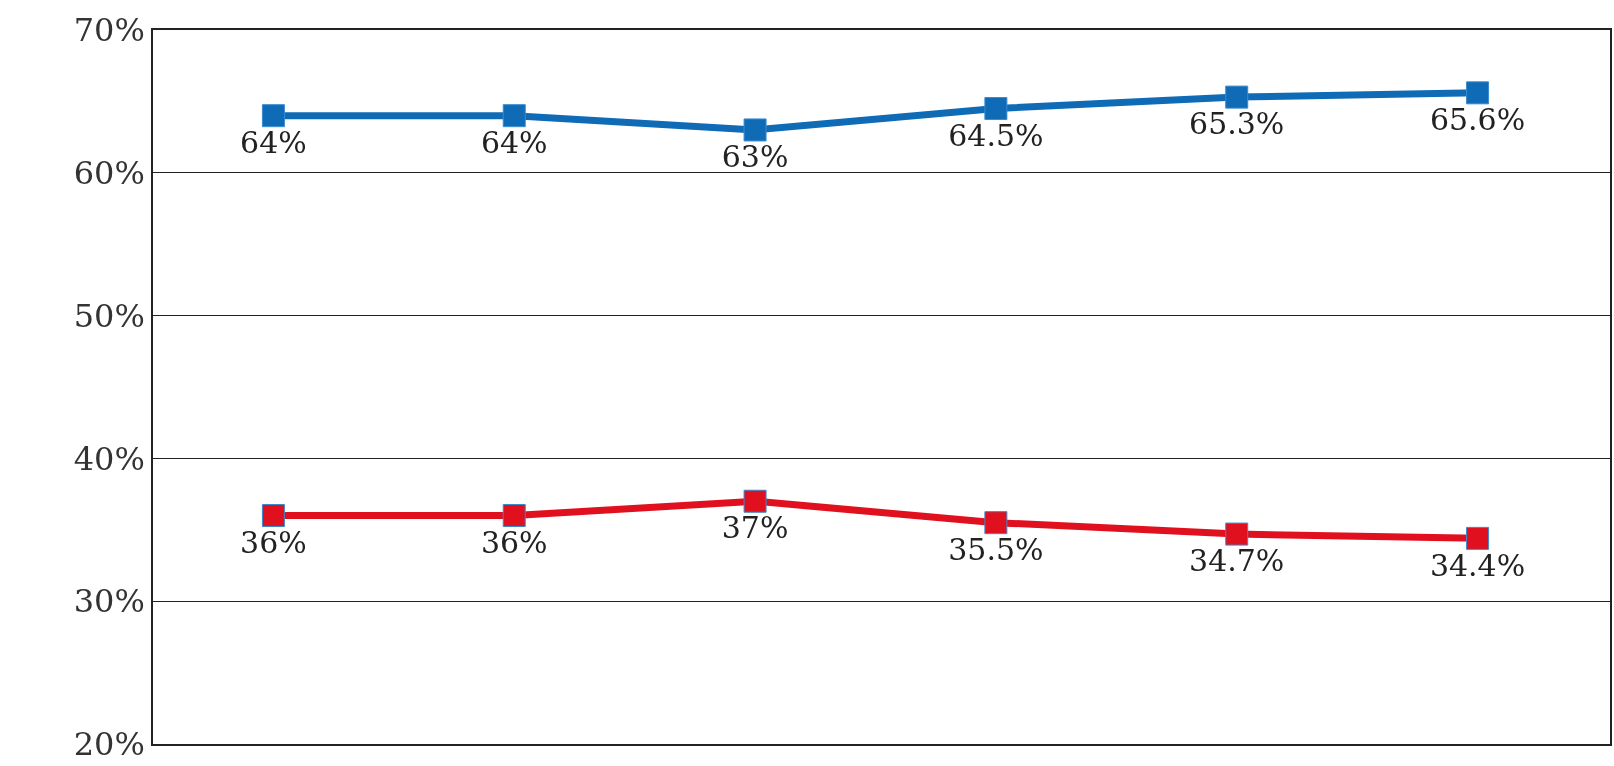  Describe the element at coordinates (1237, 561) in the screenshot. I see `data-label: 34.7%` at that location.